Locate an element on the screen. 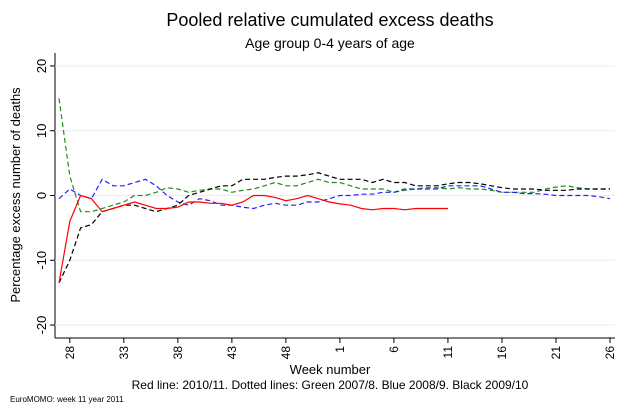  footer: EuroMOMO: week 11 year 2011 is located at coordinates (67, 399).